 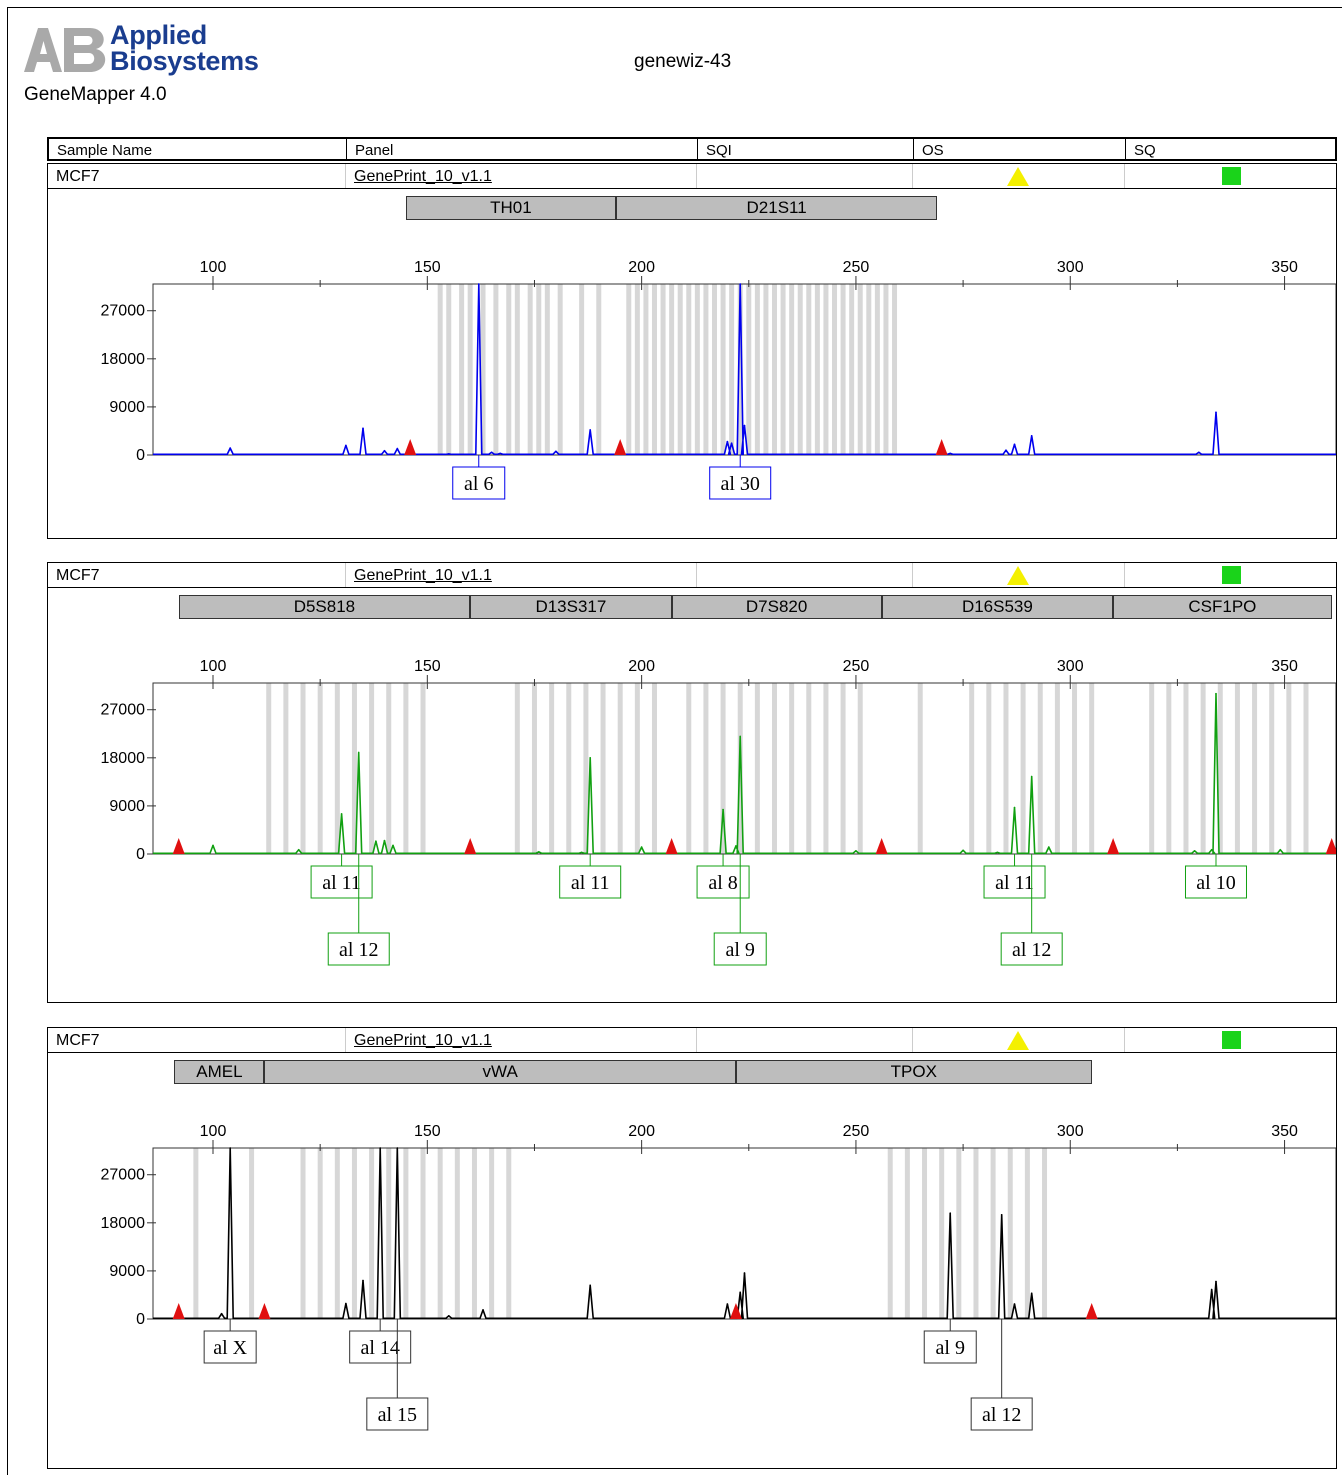 I want to click on col-sample-name: Sample Name, so click(x=198, y=149).